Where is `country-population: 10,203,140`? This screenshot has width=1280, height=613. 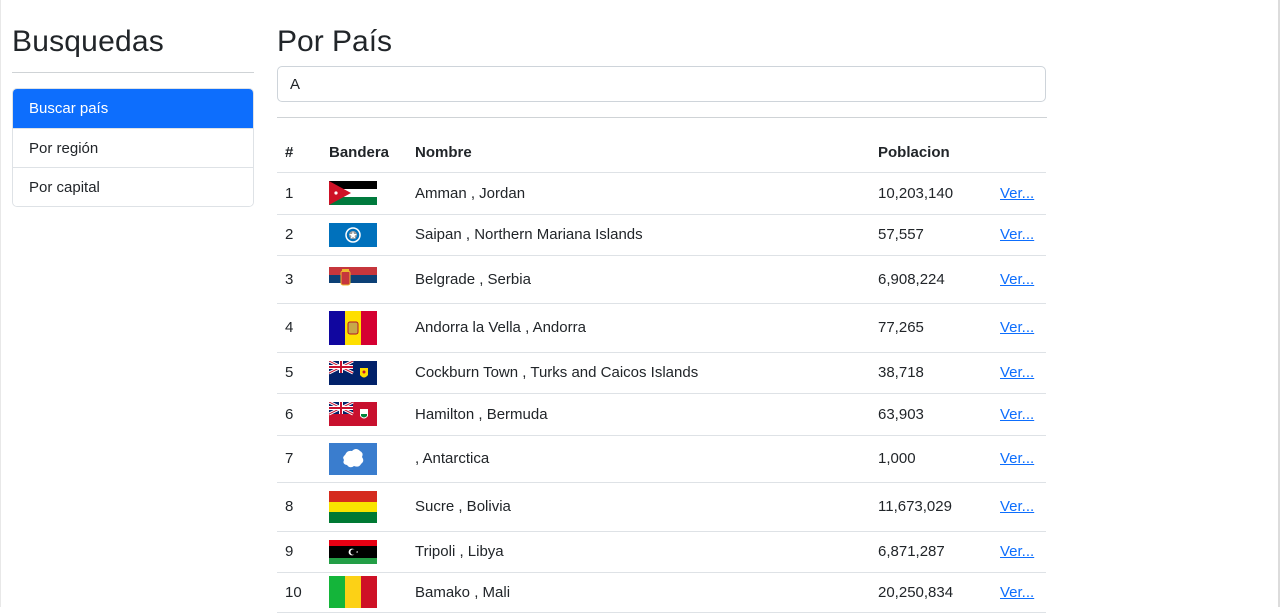 country-population: 10,203,140 is located at coordinates (931, 193).